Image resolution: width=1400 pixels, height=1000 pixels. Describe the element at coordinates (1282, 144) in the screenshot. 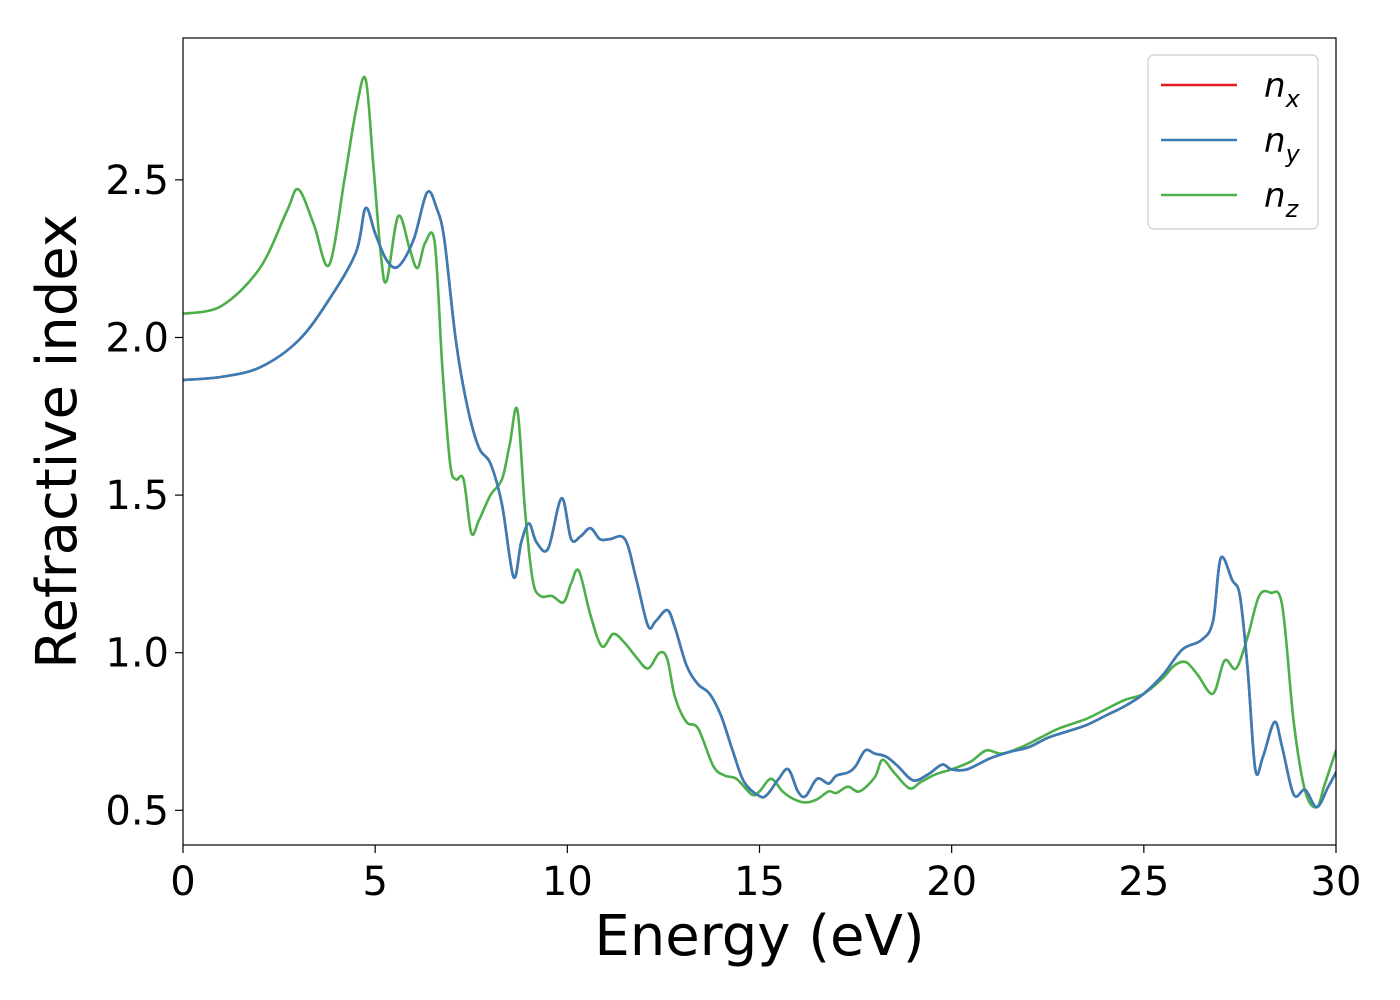

I see `legend-label-y: ny` at that location.